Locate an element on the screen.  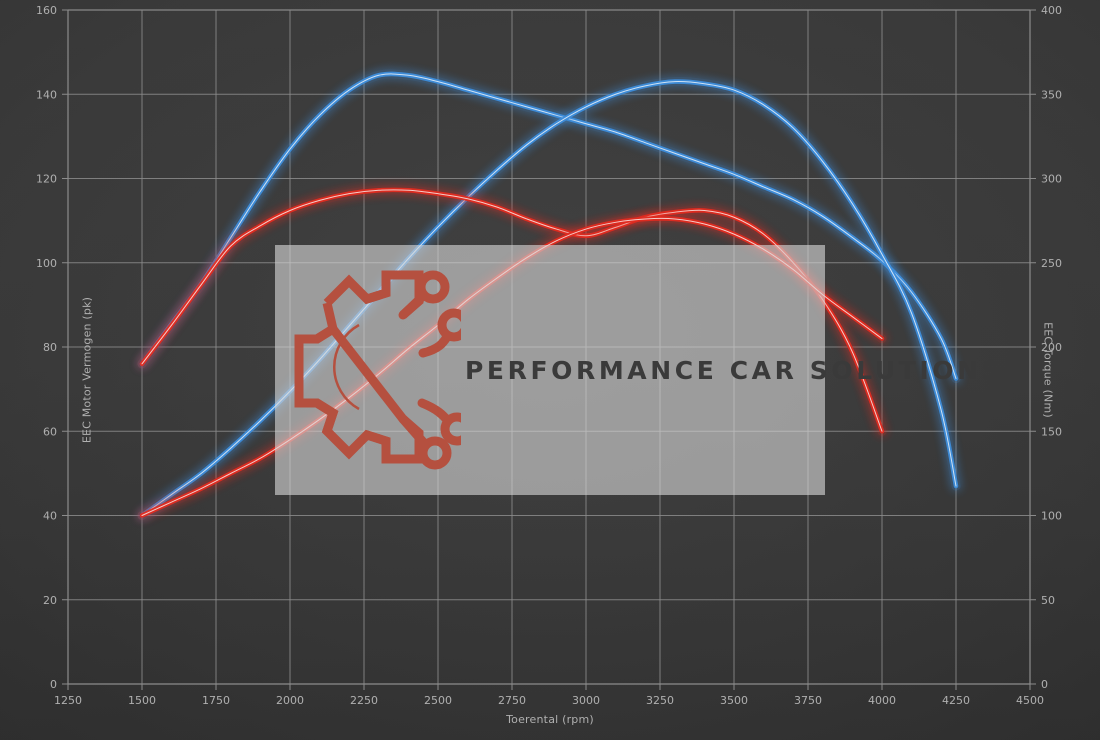
svg-text: 3250 is located at coordinates (660, 700).